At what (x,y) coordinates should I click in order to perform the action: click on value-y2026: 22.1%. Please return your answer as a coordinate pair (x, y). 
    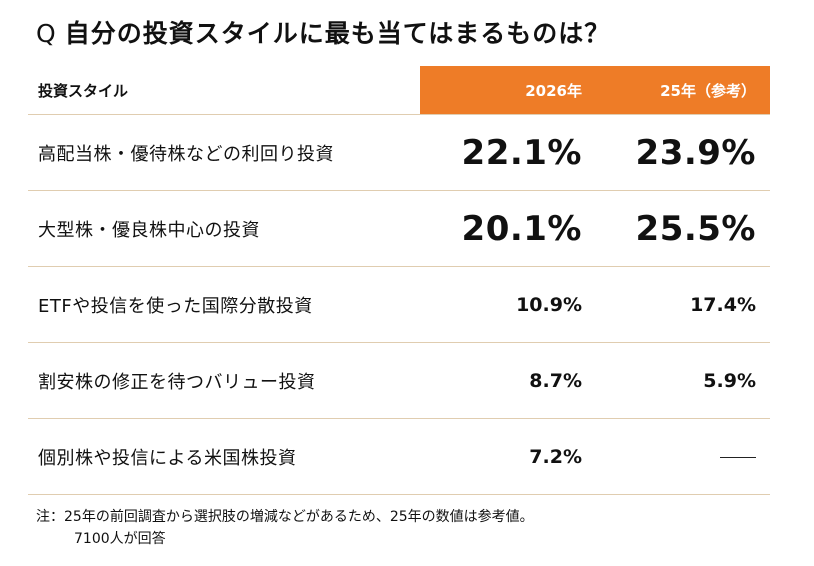
    Looking at the image, I should click on (508, 152).